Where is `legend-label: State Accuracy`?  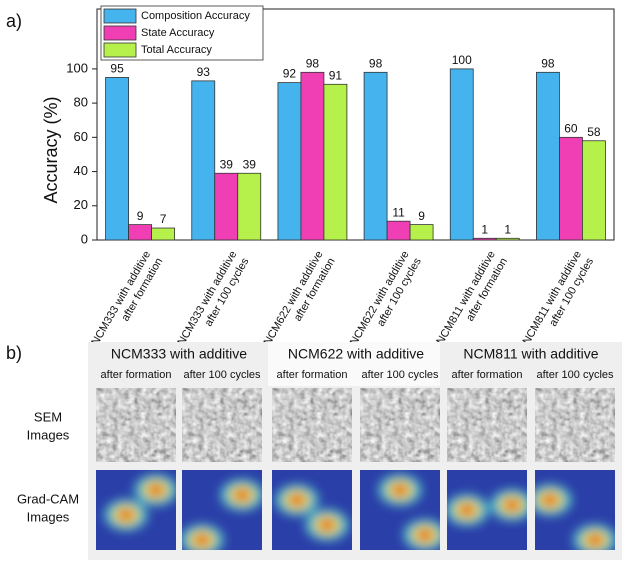 legend-label: State Accuracy is located at coordinates (178, 33).